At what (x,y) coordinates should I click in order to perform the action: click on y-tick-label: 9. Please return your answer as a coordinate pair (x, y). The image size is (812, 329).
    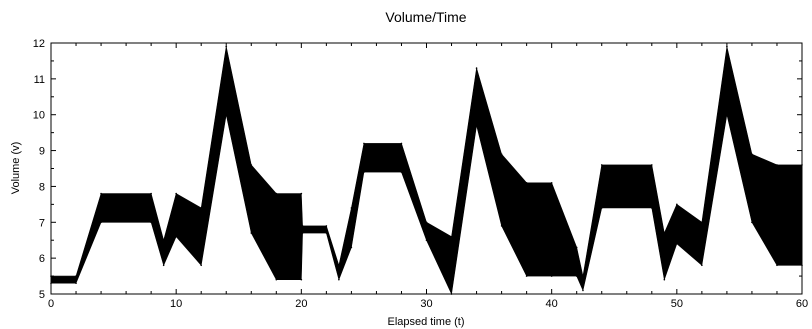
    Looking at the image, I should click on (42, 152).